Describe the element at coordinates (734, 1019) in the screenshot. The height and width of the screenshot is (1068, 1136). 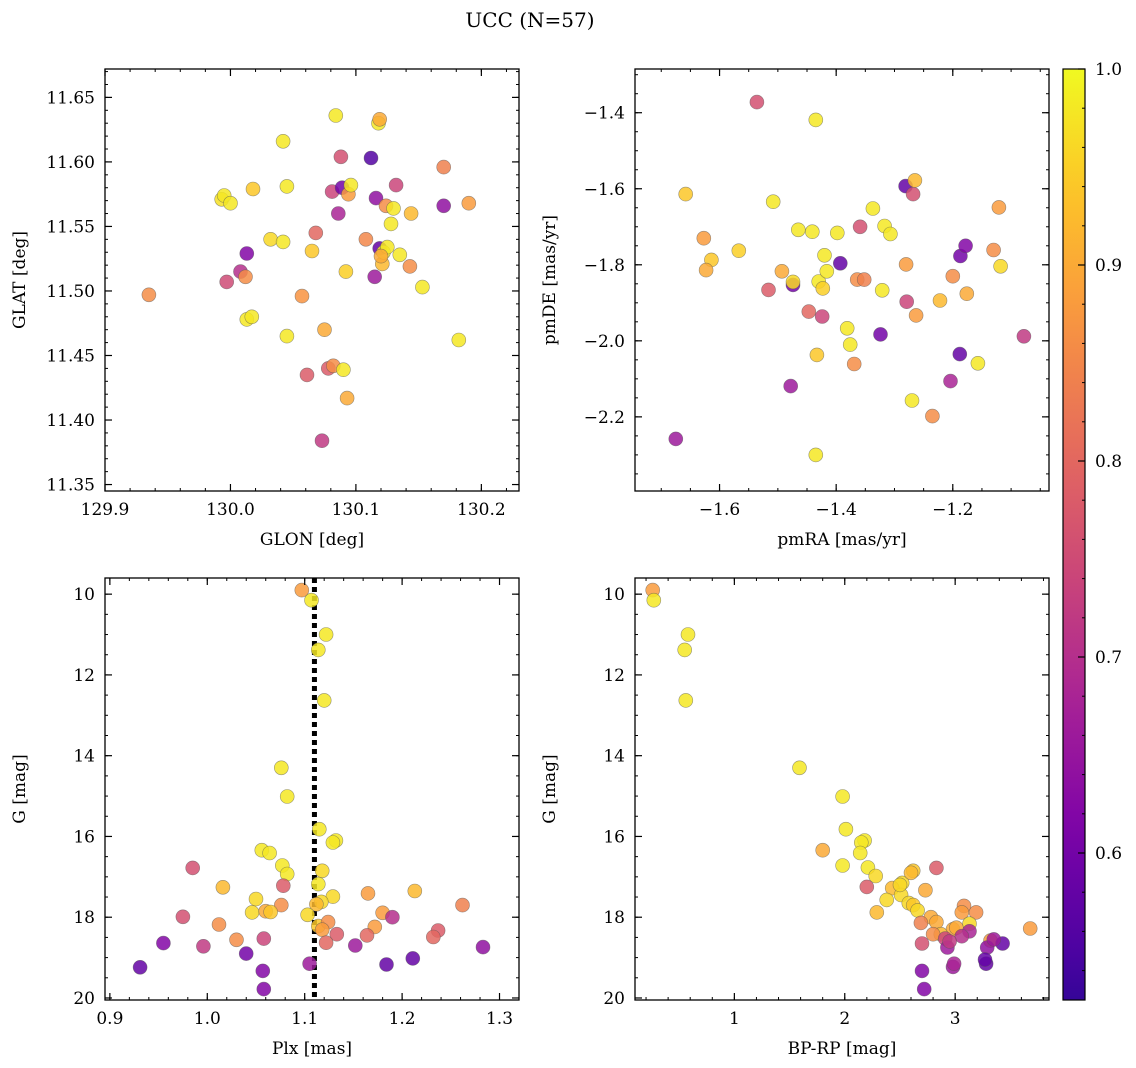
I see `x-tick-label: 1` at that location.